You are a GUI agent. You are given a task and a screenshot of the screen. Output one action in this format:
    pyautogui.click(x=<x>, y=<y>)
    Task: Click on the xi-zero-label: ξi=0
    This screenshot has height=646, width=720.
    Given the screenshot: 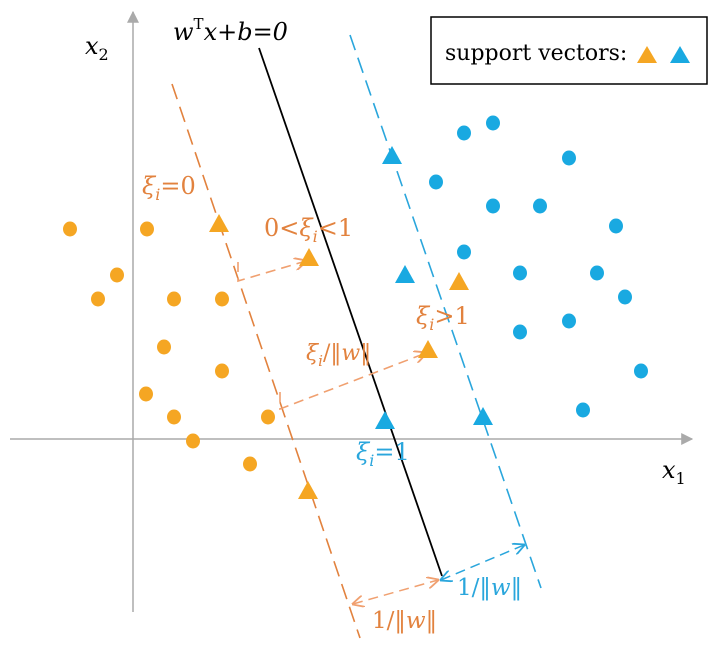 What is the action you would take?
    pyautogui.click(x=169, y=188)
    